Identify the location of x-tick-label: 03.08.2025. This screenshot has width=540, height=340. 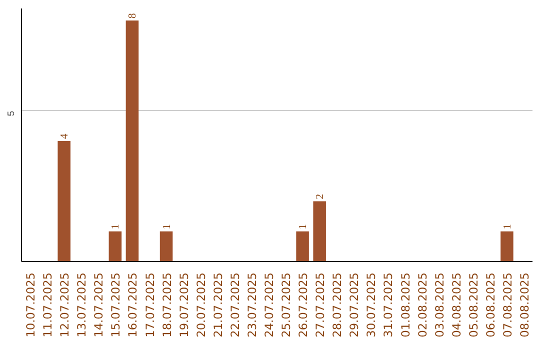
(439, 305).